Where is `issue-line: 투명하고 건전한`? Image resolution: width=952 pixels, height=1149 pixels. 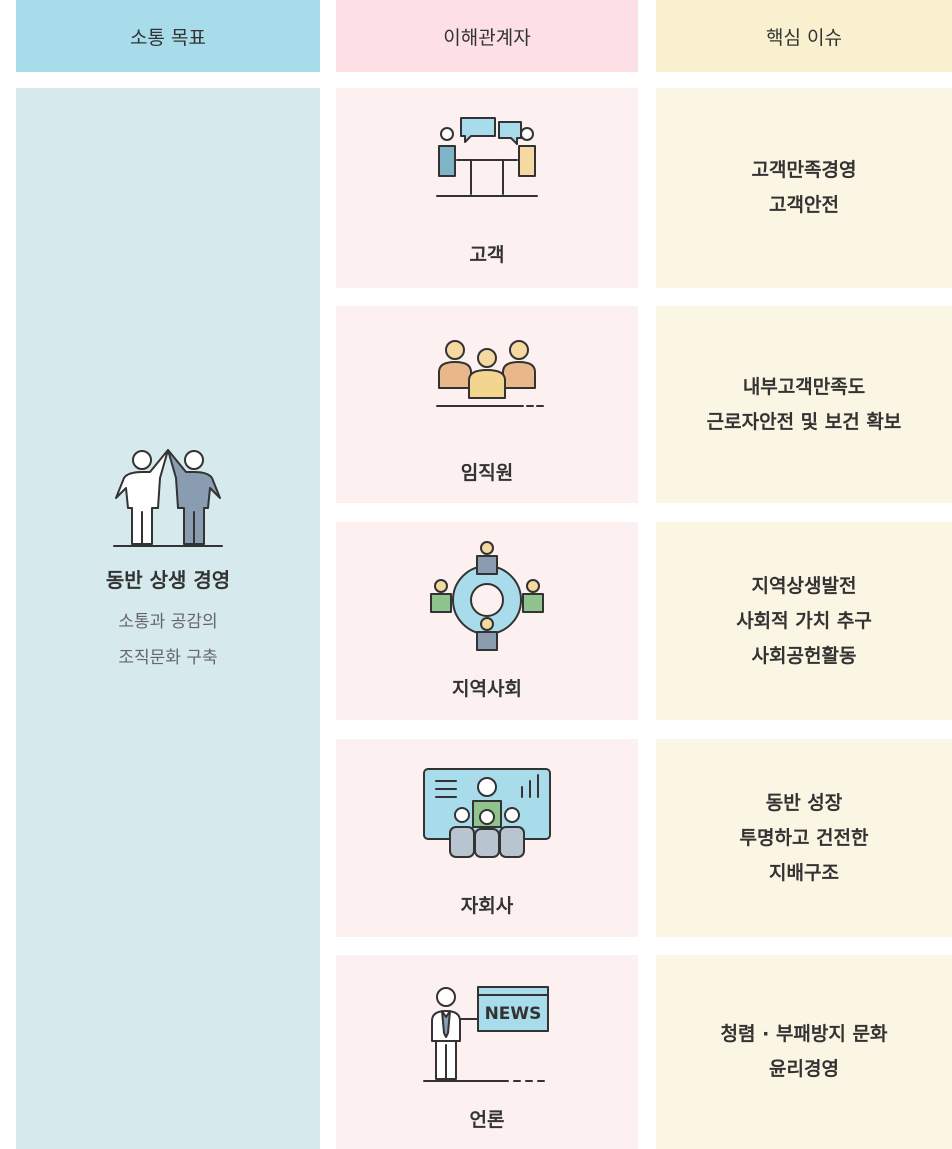
issue-line: 투명하고 건전한 is located at coordinates (804, 837).